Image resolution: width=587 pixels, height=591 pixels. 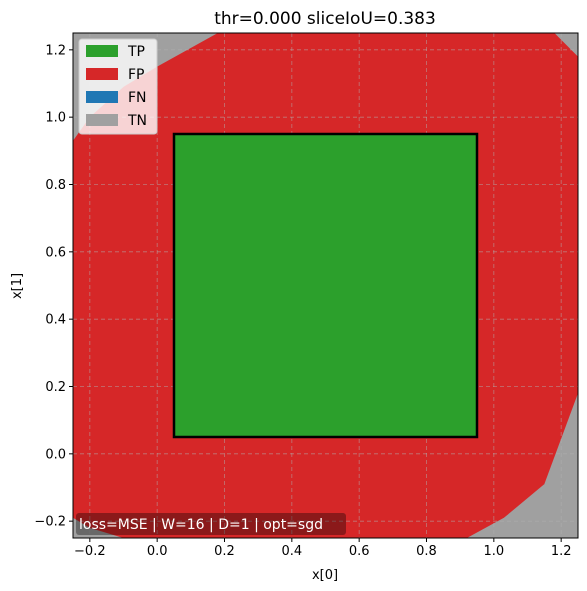 I want to click on legend: TP FP FN TN, so click(x=118, y=86).